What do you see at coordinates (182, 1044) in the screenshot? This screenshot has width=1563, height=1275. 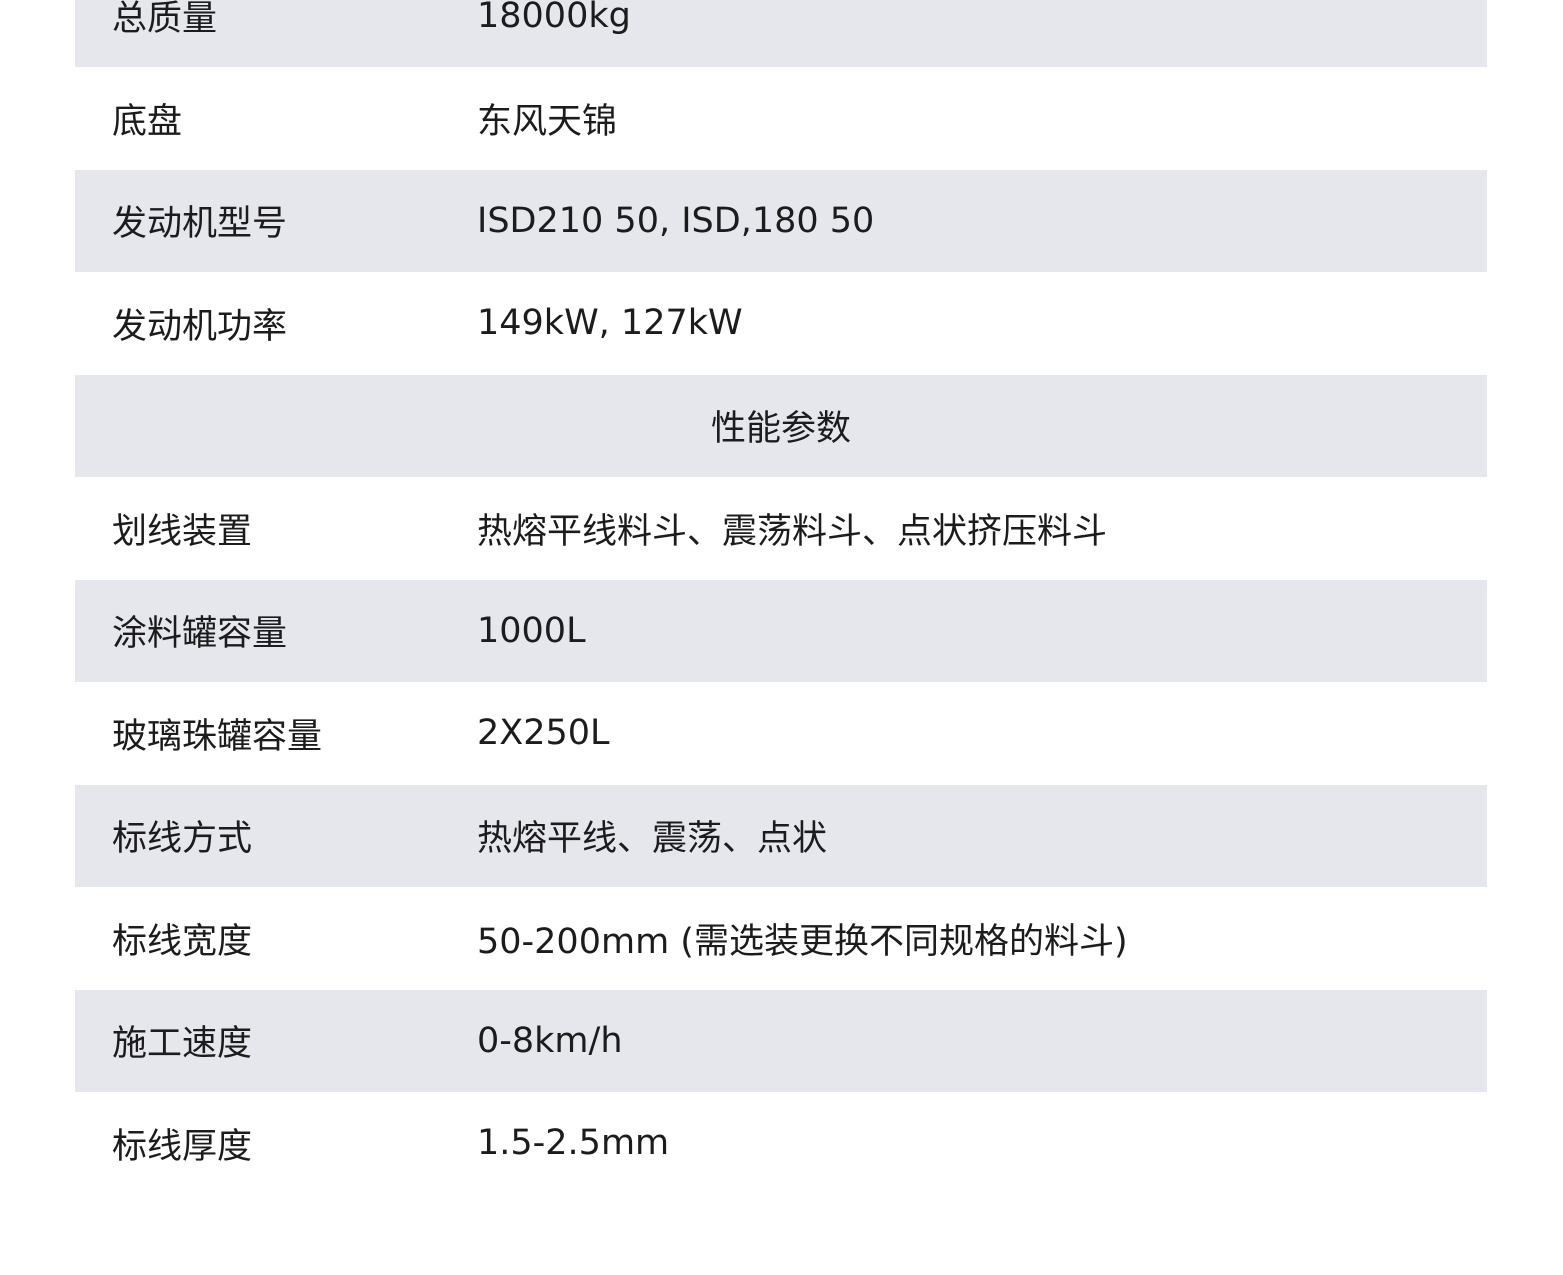 I see `spec-label: 施工速度` at bounding box center [182, 1044].